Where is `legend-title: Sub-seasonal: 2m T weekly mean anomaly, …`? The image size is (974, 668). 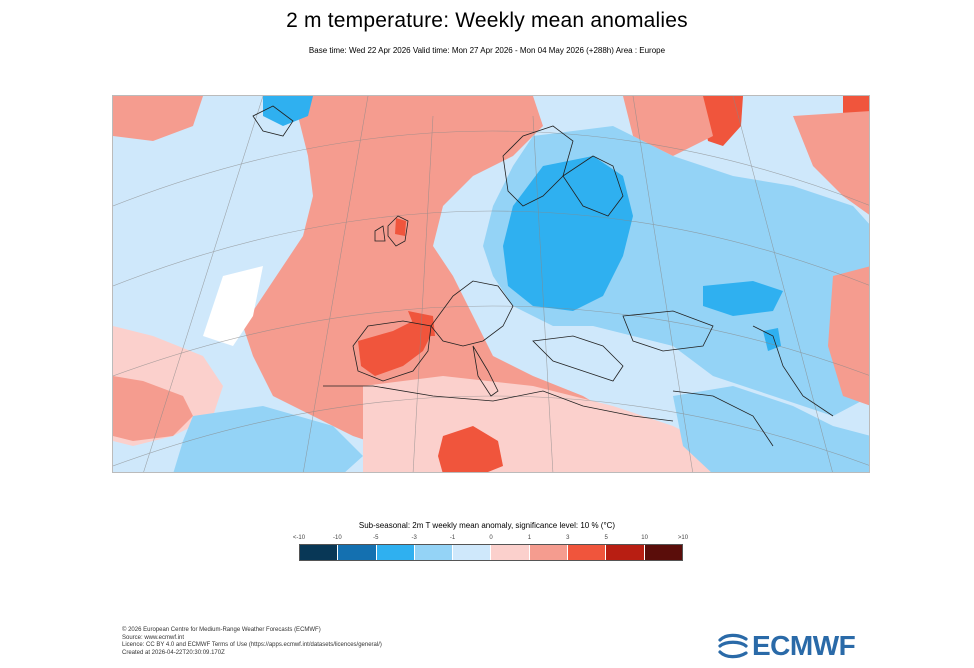
legend-title: Sub-seasonal: 2m T weekly mean anomaly, … is located at coordinates (487, 525).